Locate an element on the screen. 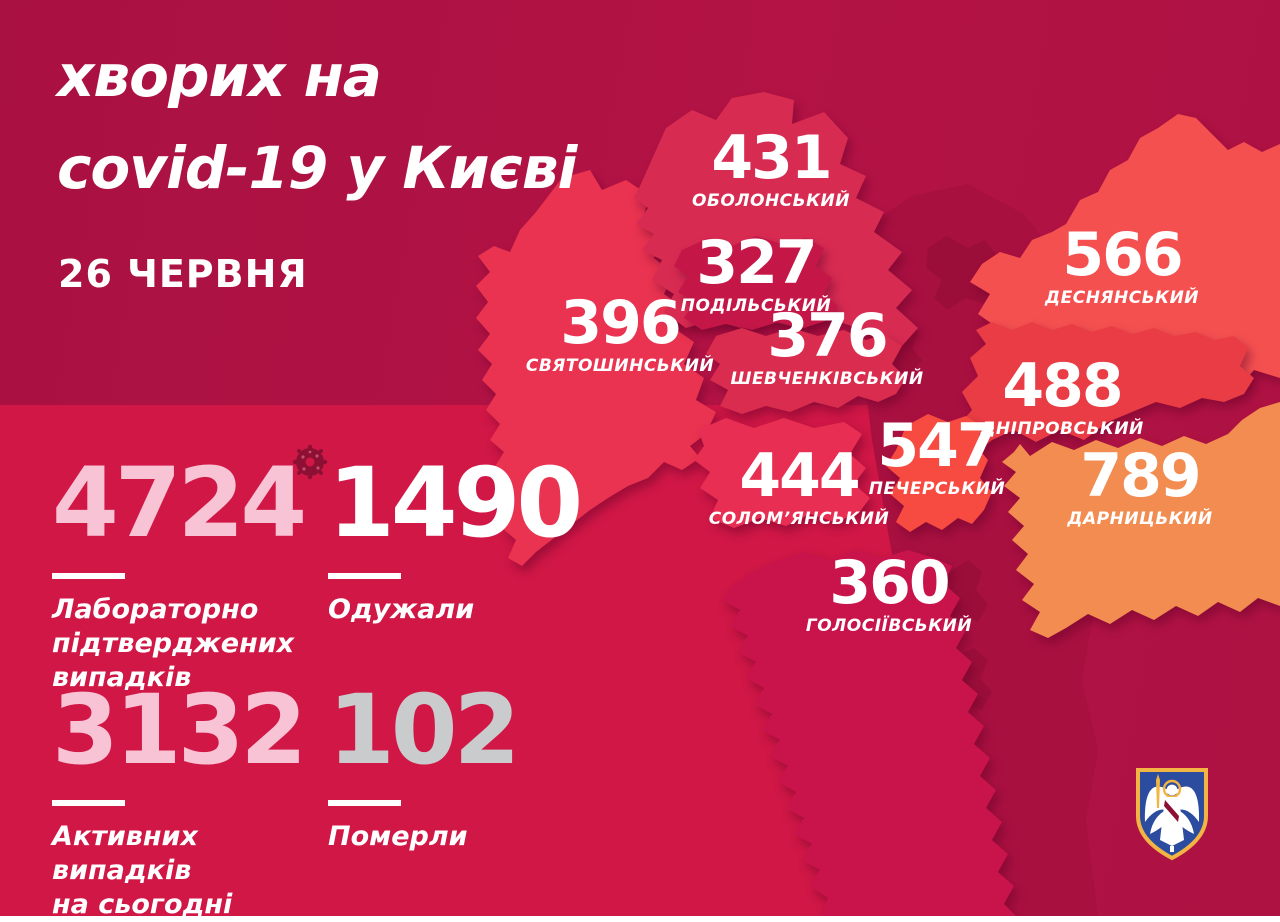 The height and width of the screenshot is (922, 1280). district-shape-pecherskyi is located at coordinates (939, 473).